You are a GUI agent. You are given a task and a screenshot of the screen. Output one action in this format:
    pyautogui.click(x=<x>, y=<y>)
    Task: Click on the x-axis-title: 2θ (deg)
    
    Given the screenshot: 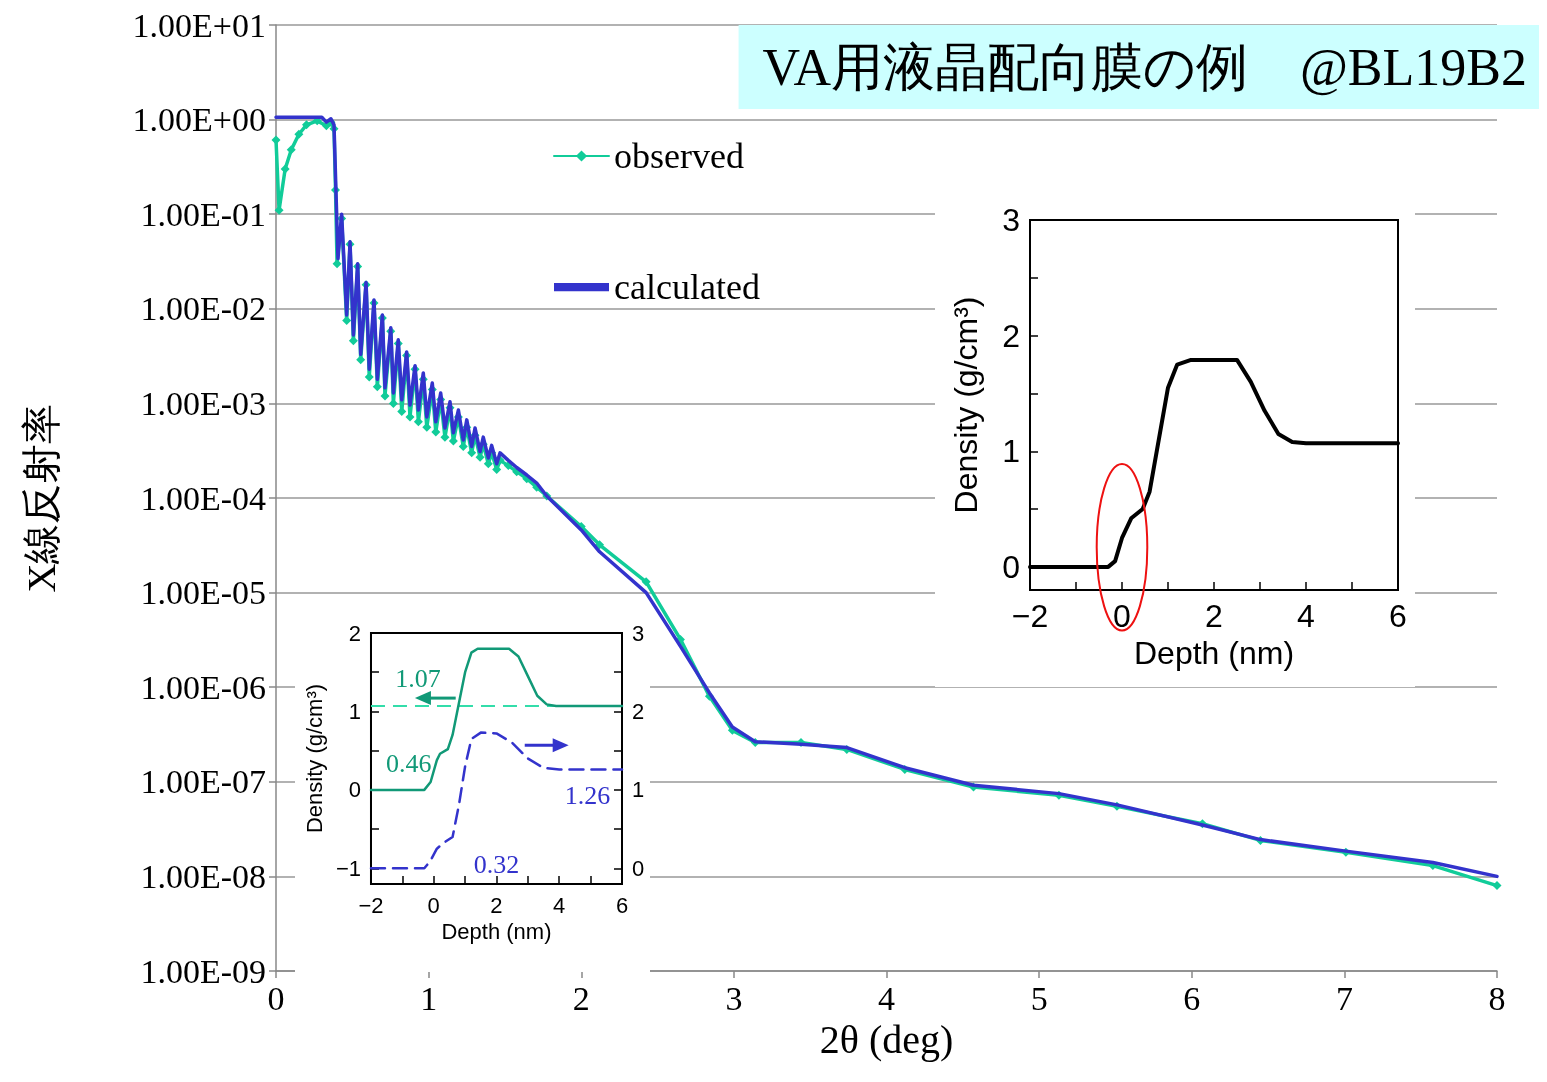 What is the action you would take?
    pyautogui.click(x=886, y=1040)
    